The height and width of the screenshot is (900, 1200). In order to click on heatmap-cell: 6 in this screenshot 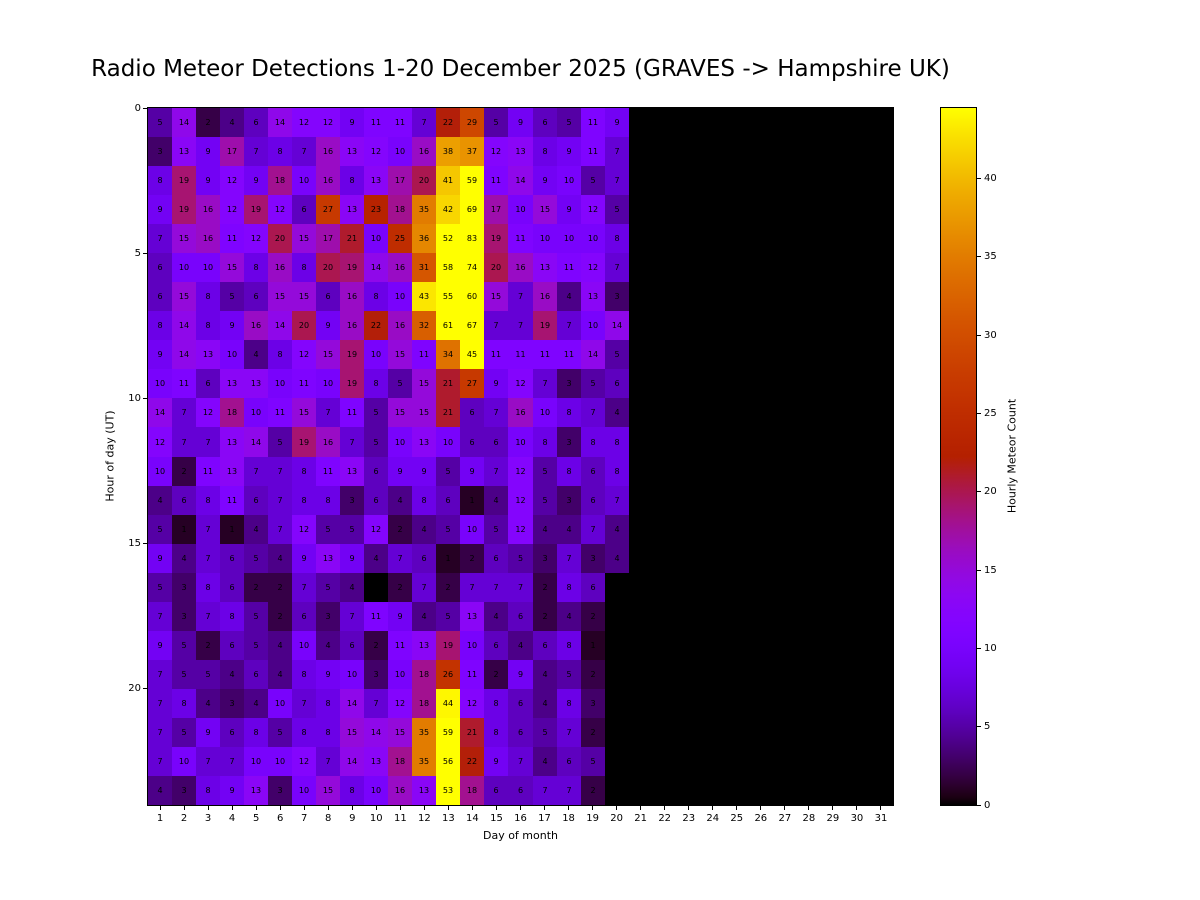, I will do `click(352, 645)`.